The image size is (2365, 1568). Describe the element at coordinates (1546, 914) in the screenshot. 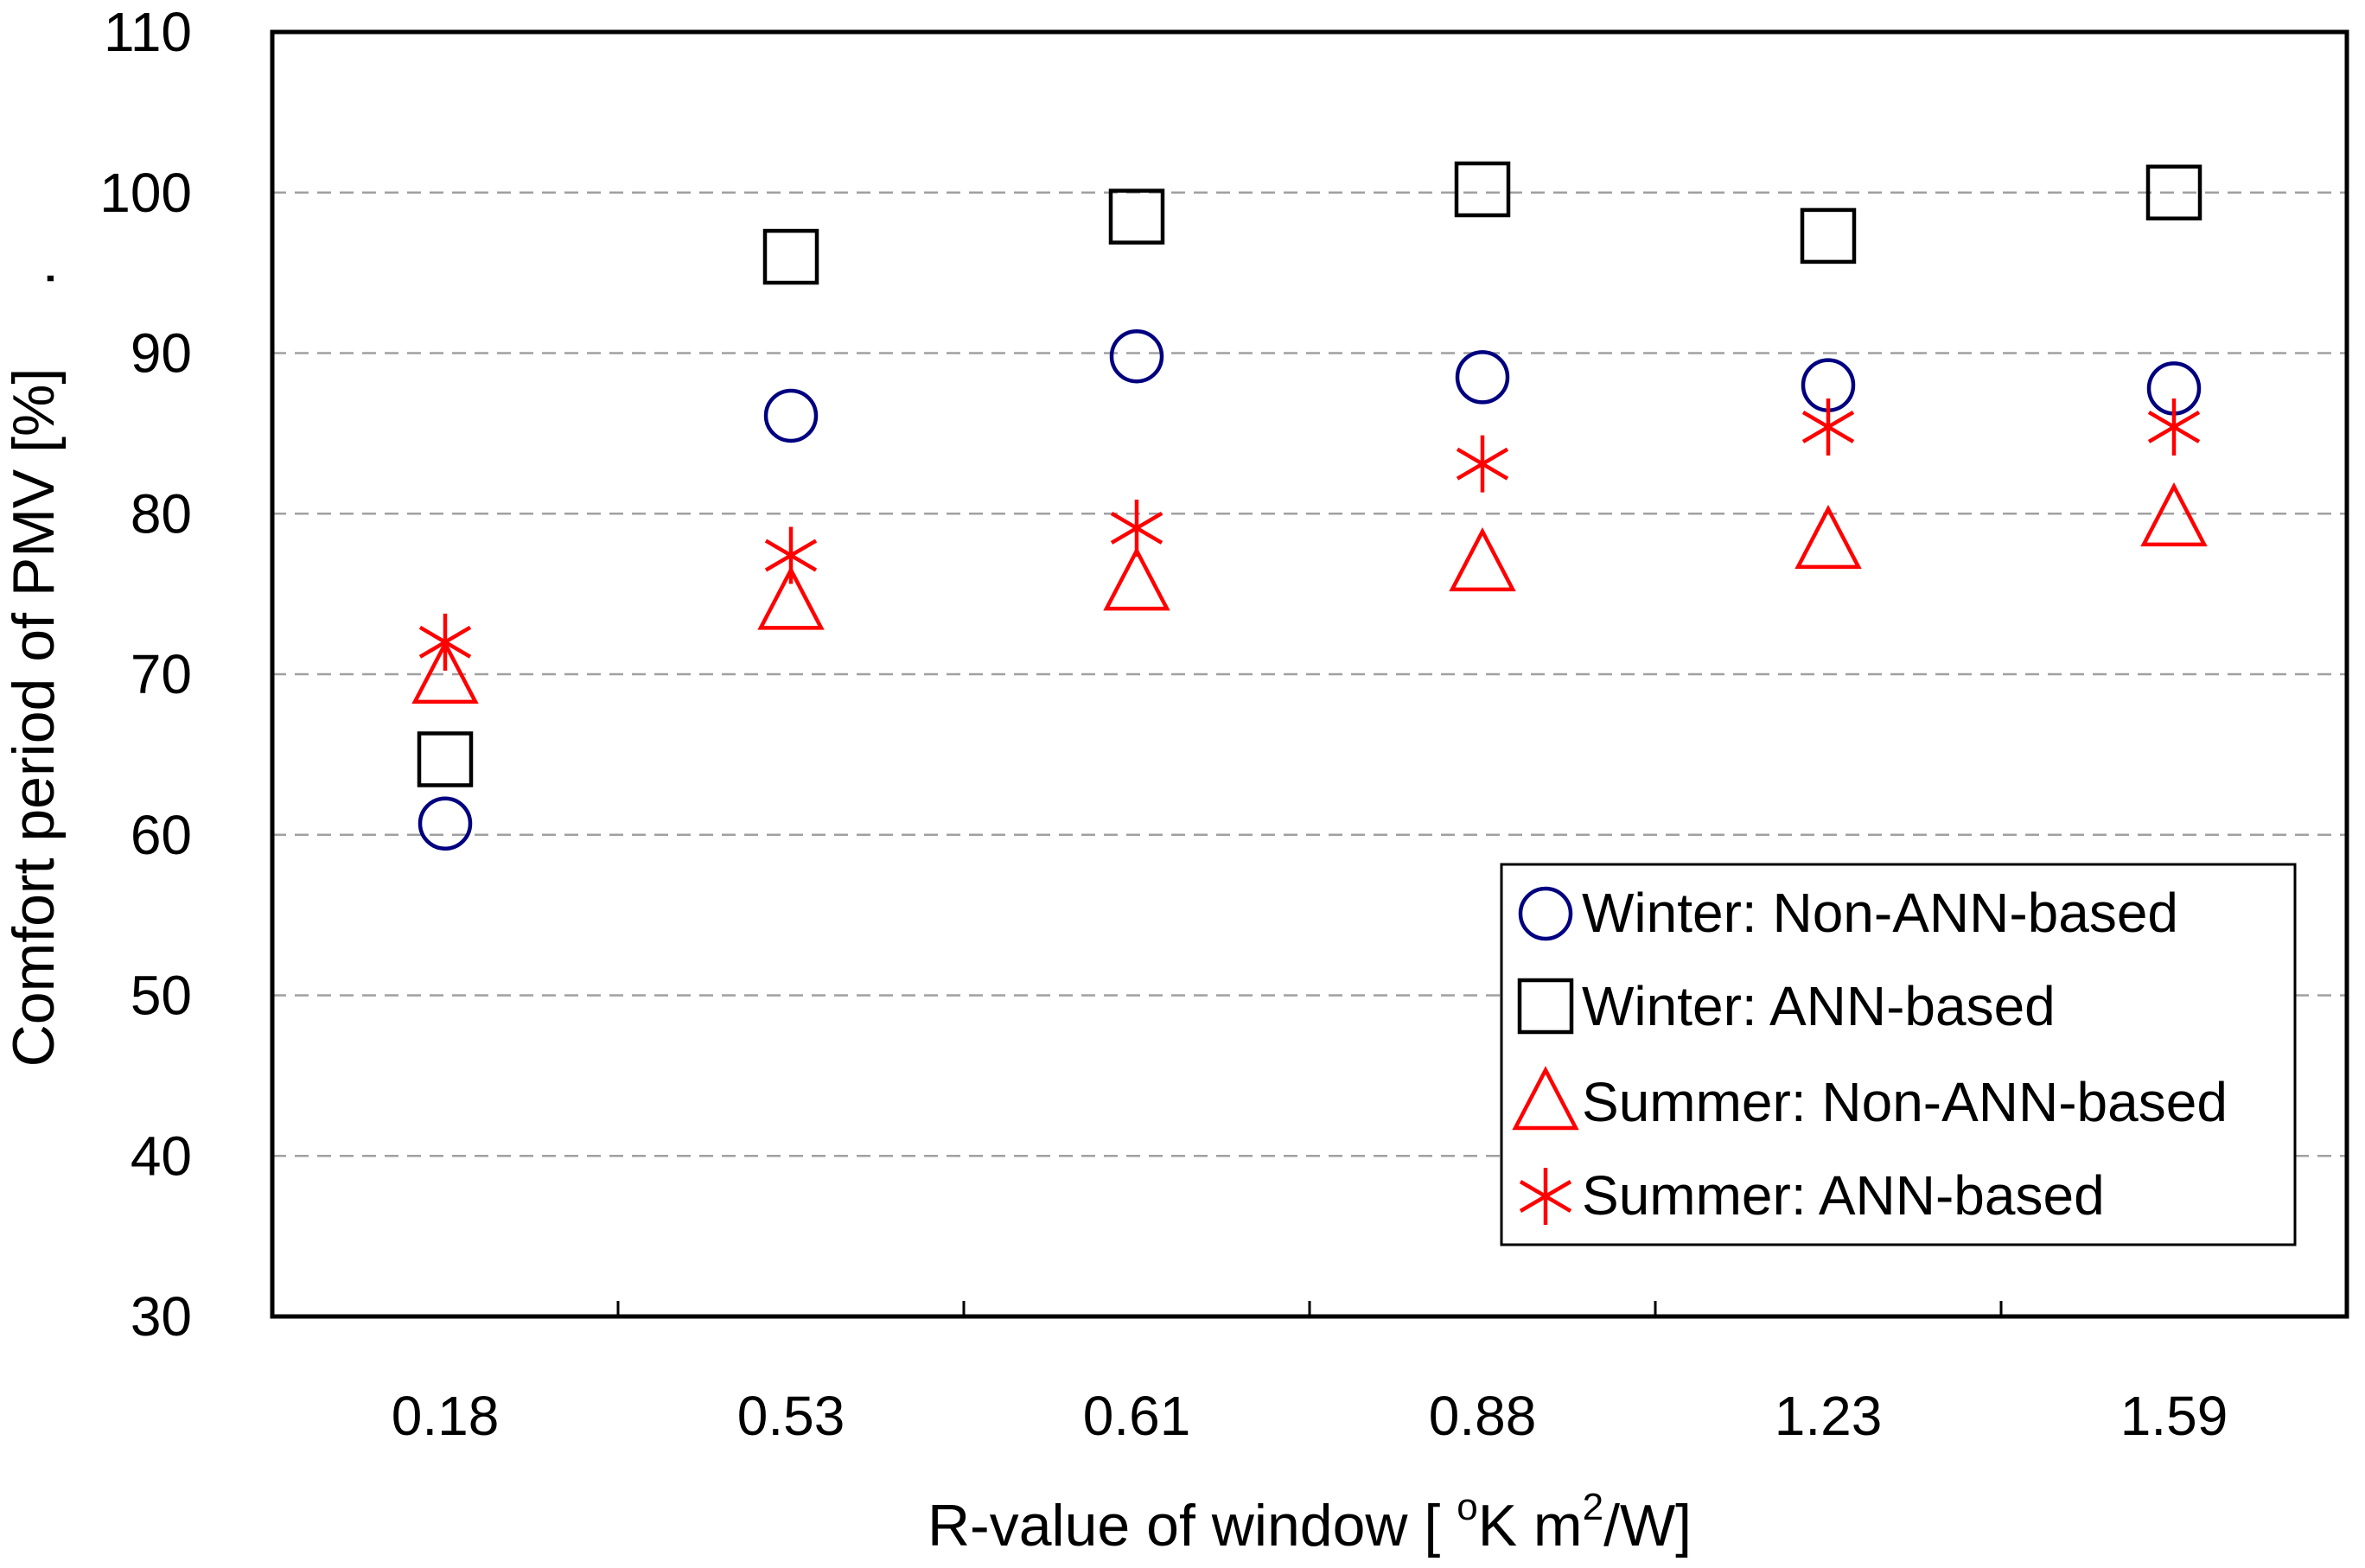

I see `legend-circle-icon` at that location.